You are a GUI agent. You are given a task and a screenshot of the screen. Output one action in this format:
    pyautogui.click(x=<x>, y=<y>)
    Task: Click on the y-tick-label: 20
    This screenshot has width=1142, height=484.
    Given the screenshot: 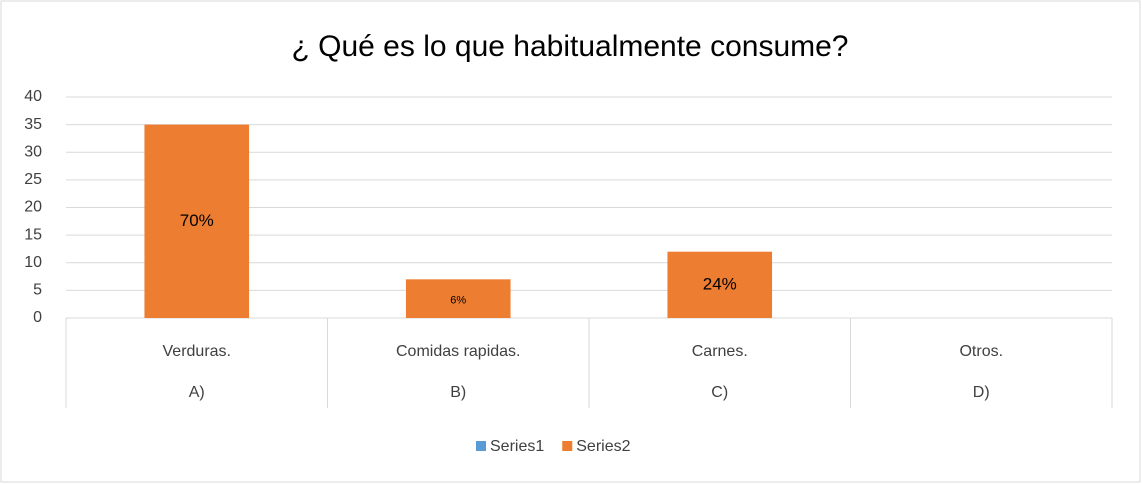 What is the action you would take?
    pyautogui.click(x=33, y=207)
    